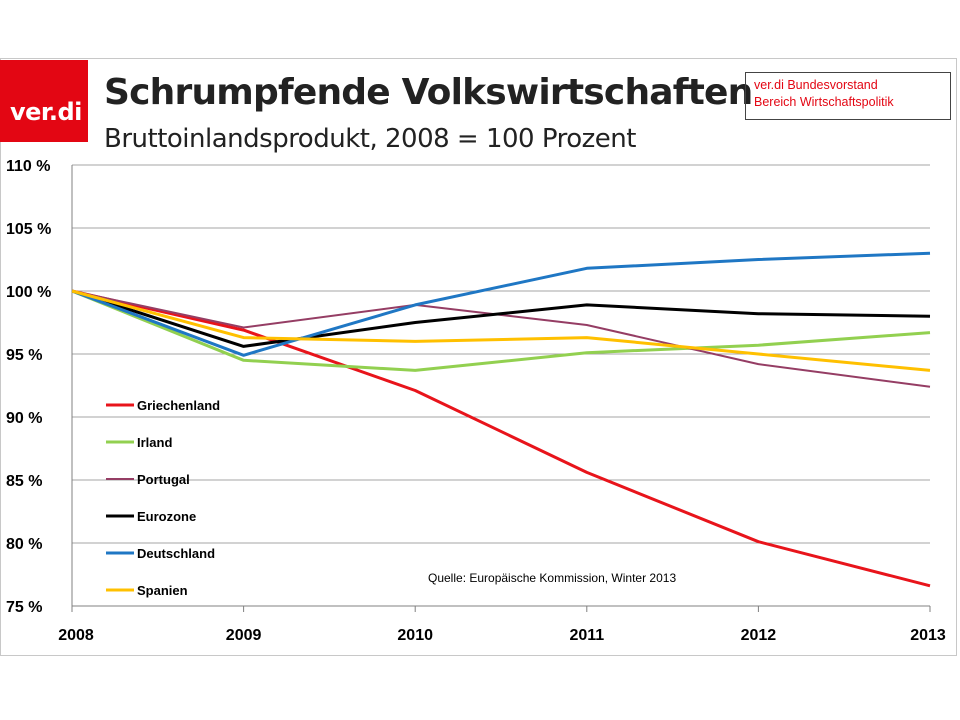 This screenshot has width=960, height=720. What do you see at coordinates (24, 418) in the screenshot?
I see `y-tick-label: 90 %` at bounding box center [24, 418].